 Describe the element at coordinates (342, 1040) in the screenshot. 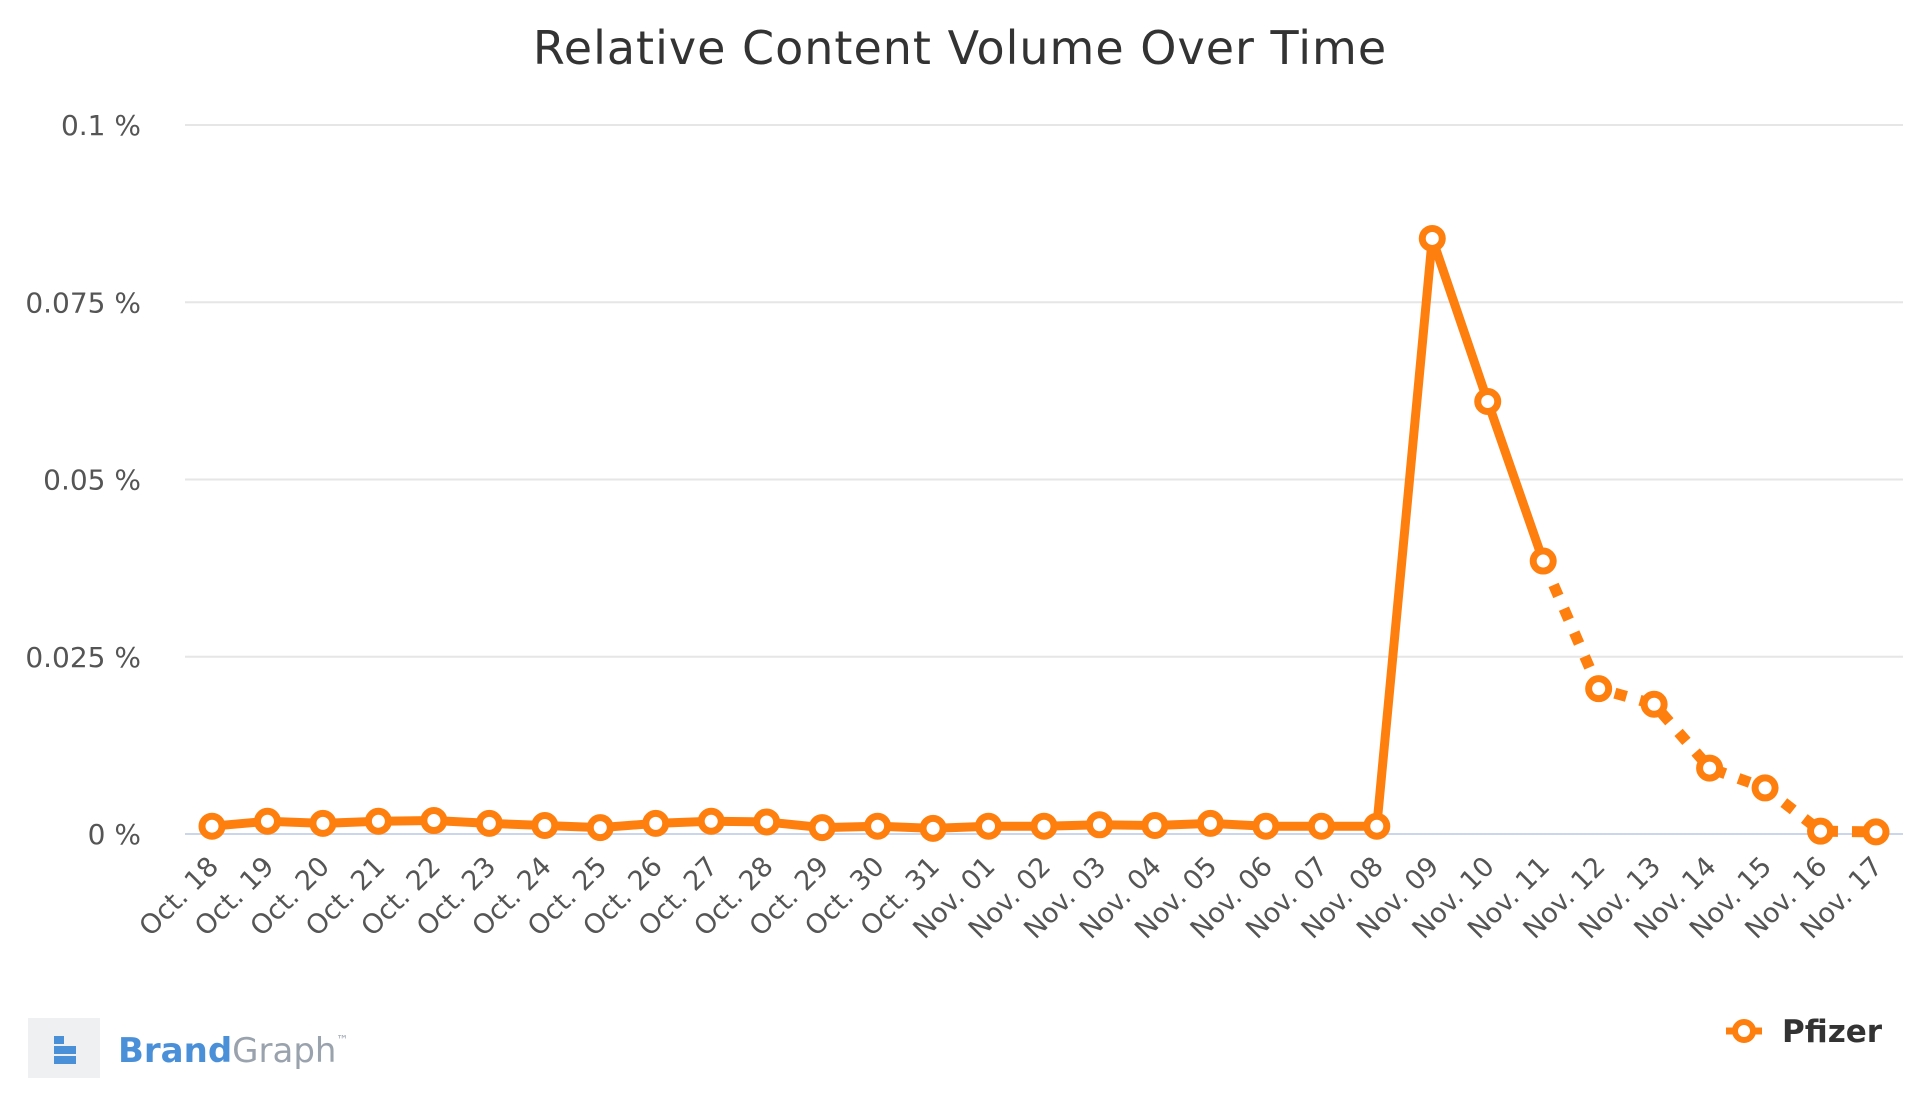

I see `logo-trademark: ™` at that location.